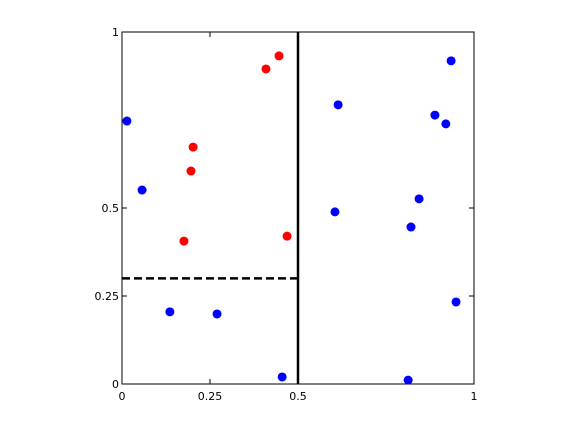  I want to click on y-tick-label: 0.5, so click(111, 208).